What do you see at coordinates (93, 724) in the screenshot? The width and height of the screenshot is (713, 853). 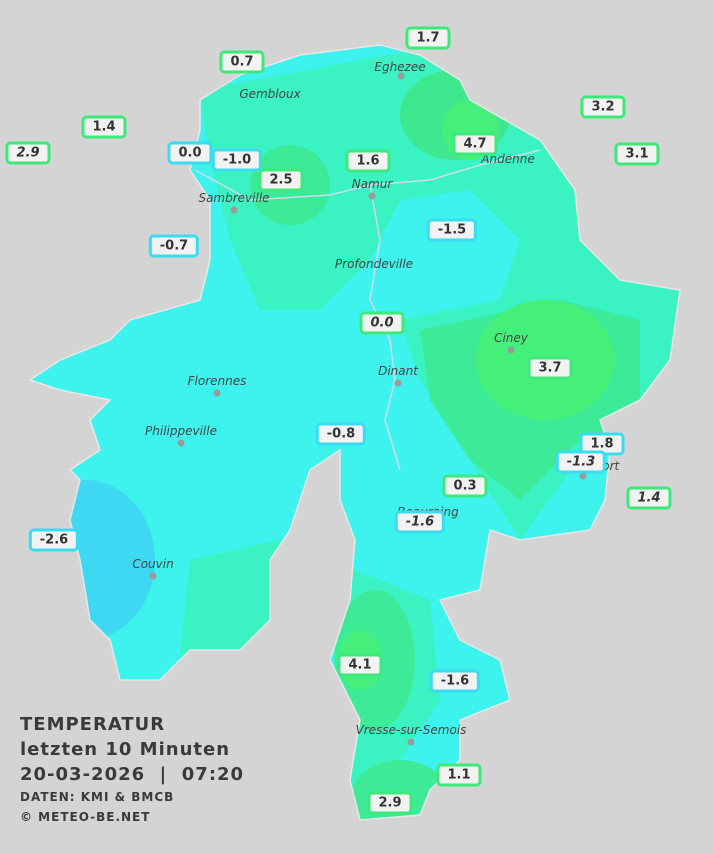 I see `legend-title: TEMPERATUR` at bounding box center [93, 724].